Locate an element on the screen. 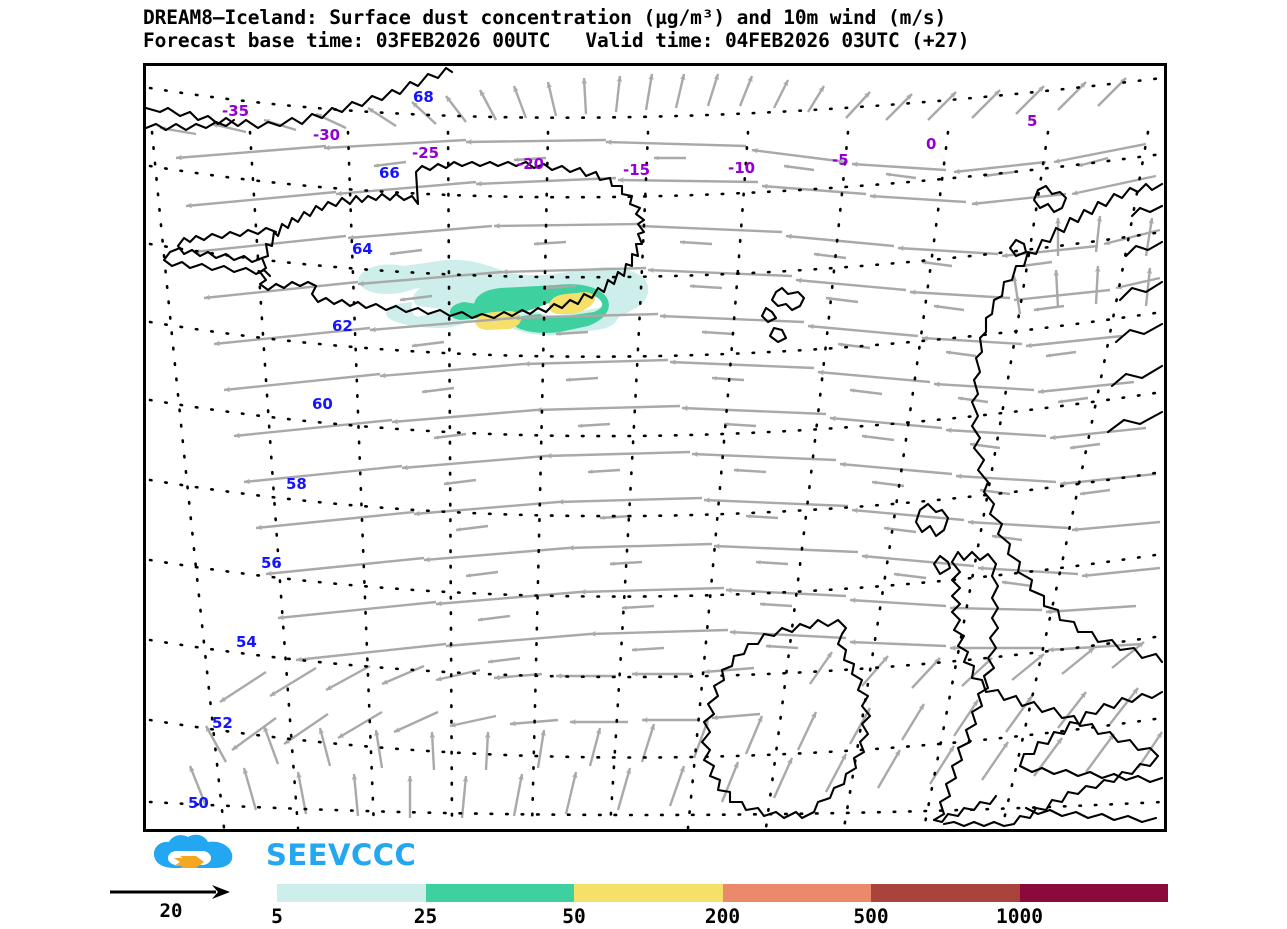  coast-iceland-nw-peninsula is located at coordinates (217, 262).